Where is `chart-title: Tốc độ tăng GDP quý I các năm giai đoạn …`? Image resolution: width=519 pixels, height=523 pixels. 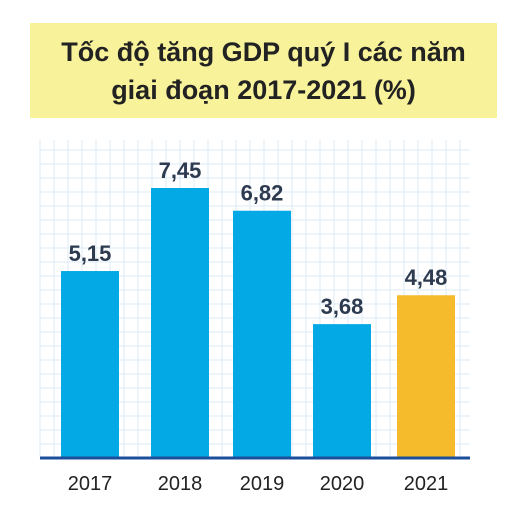
chart-title: Tốc độ tăng GDP quý I các năm giai đoạn … is located at coordinates (263, 70).